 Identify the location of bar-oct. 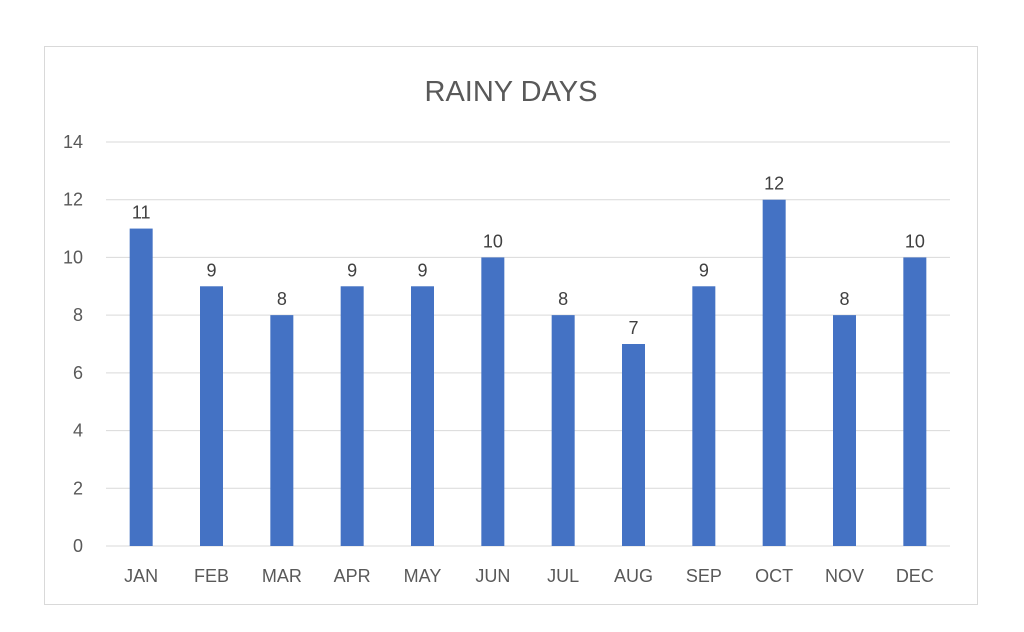
(774, 372).